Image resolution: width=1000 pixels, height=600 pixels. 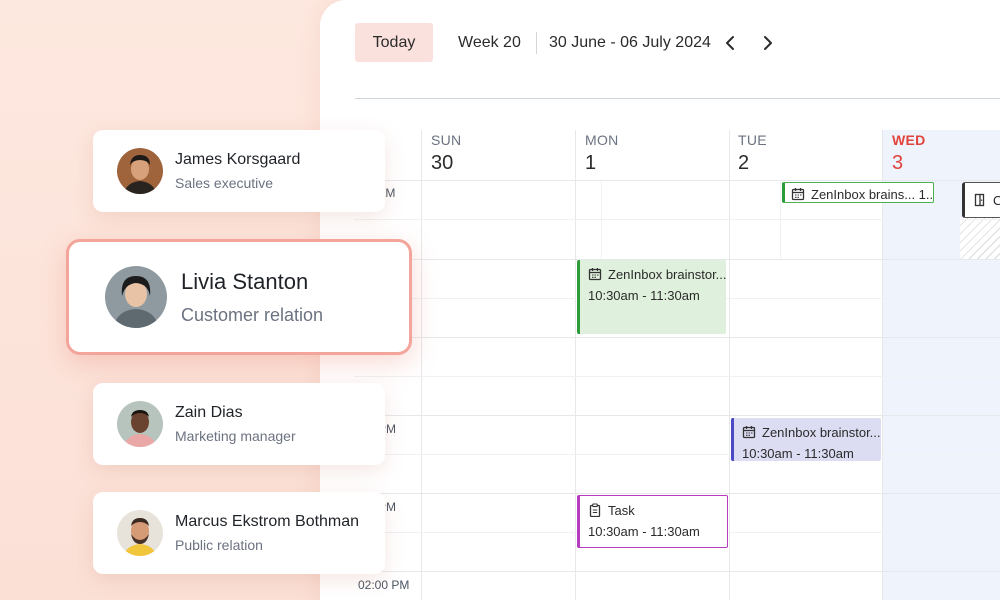 I want to click on day-header-wed: WED 3, so click(x=909, y=153).